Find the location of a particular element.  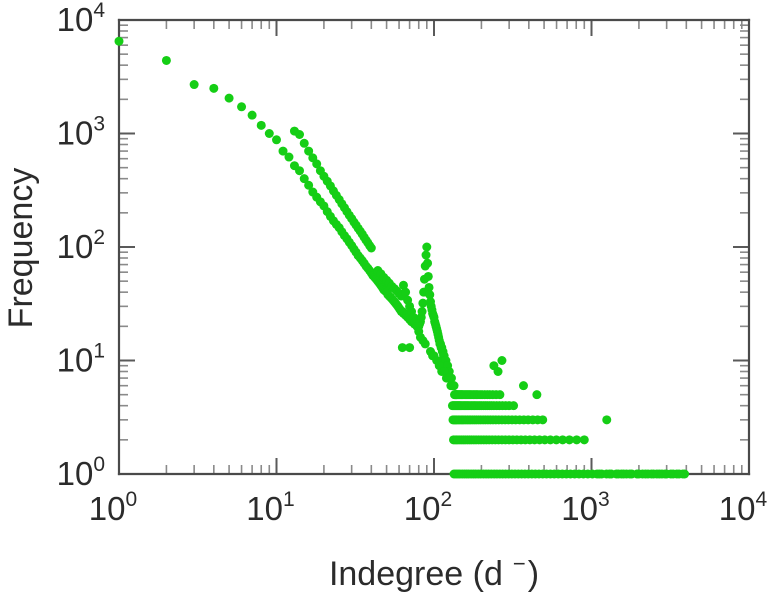

y-axis-title-text: Frequency is located at coordinates (21, 248).